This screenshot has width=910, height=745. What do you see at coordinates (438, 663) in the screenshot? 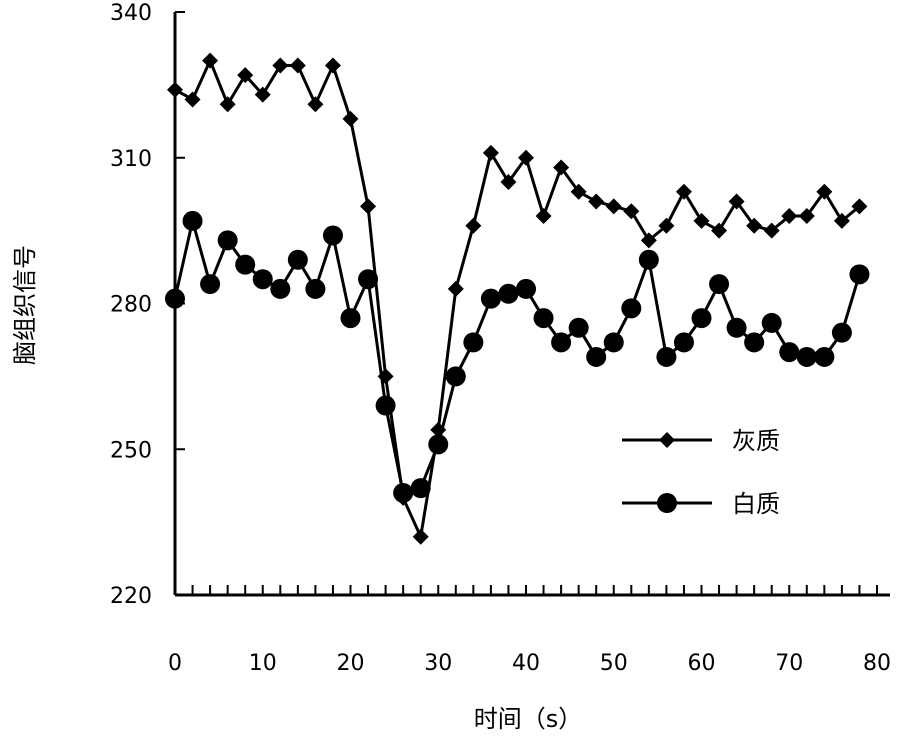
I see `x-tick-label: 30` at bounding box center [438, 663].